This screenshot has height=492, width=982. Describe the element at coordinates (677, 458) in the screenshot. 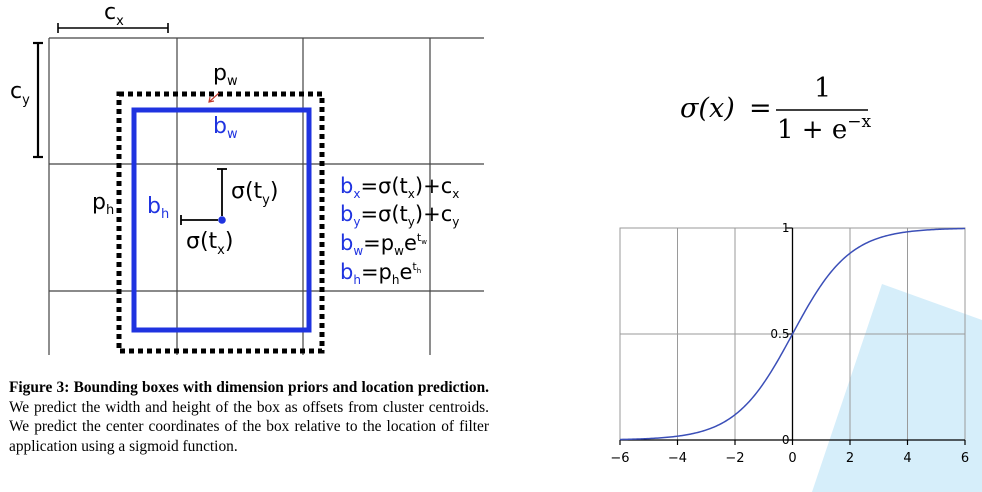

I see `x-tick-label: −4` at that location.